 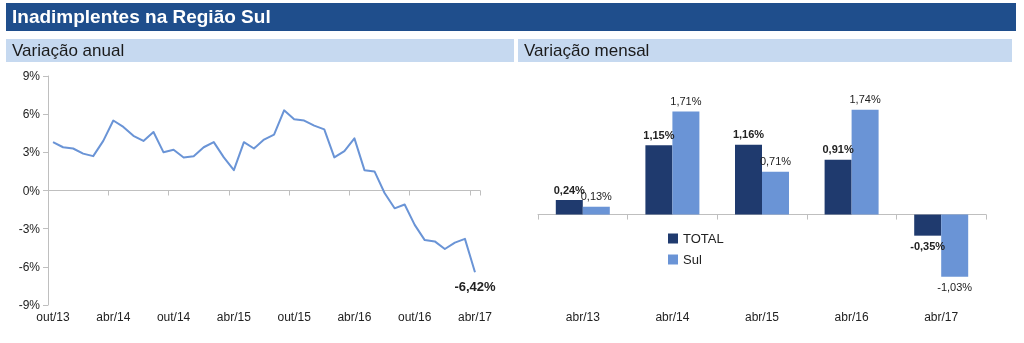 I want to click on y-tick-label: -3%, so click(x=29, y=228).